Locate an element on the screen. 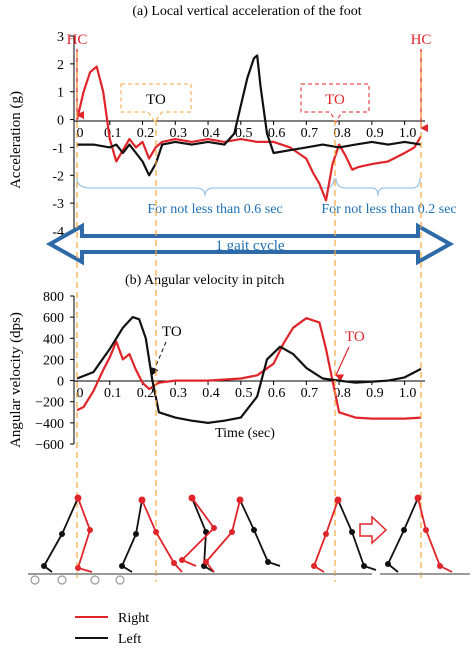  to-label-right: TO is located at coordinates (335, 100).